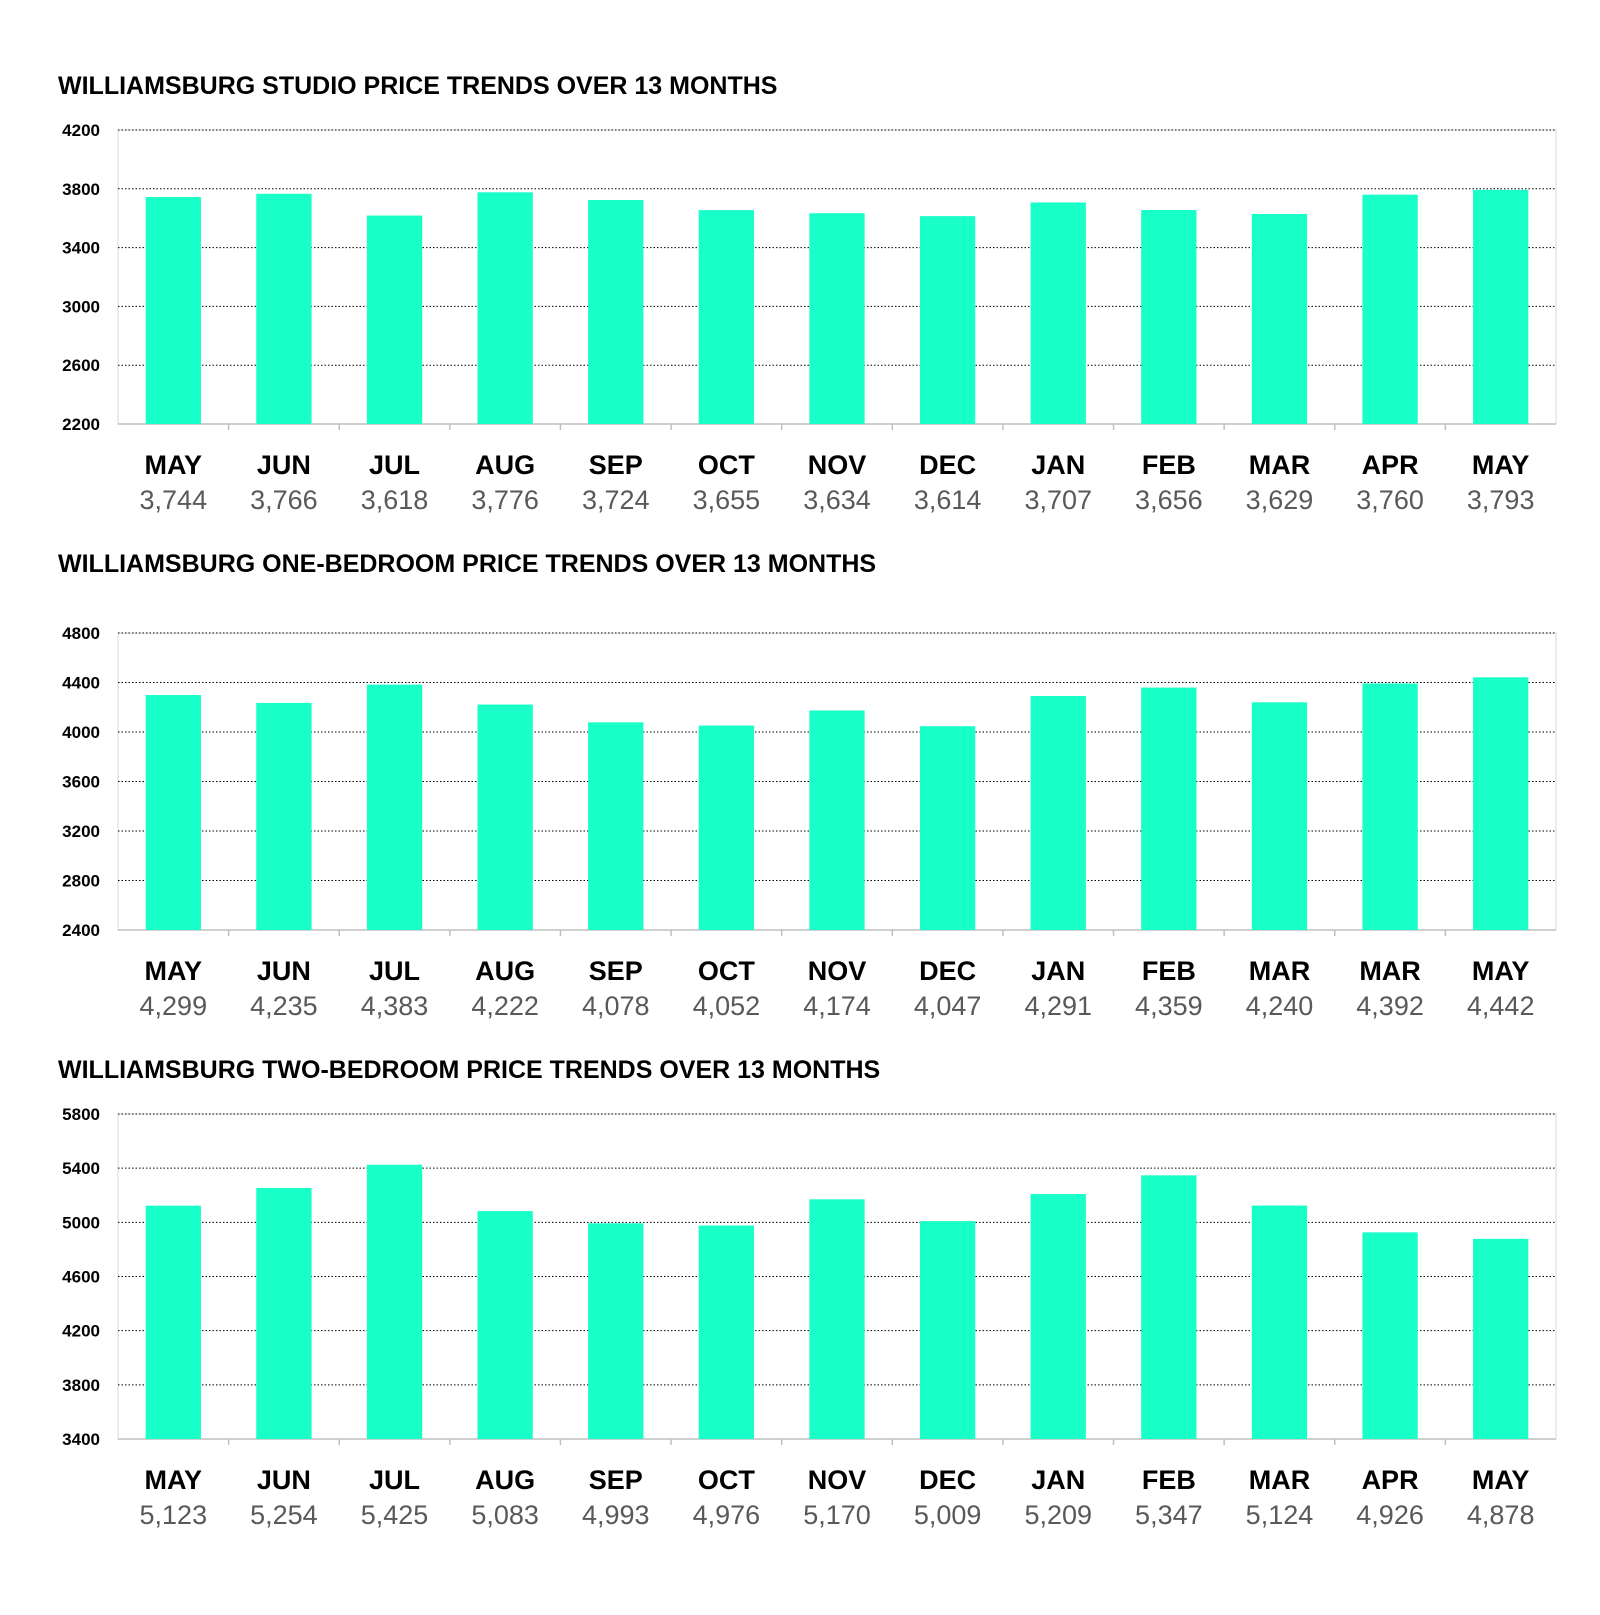  What do you see at coordinates (81, 1114) in the screenshot?
I see `y-tick-label: 5800` at bounding box center [81, 1114].